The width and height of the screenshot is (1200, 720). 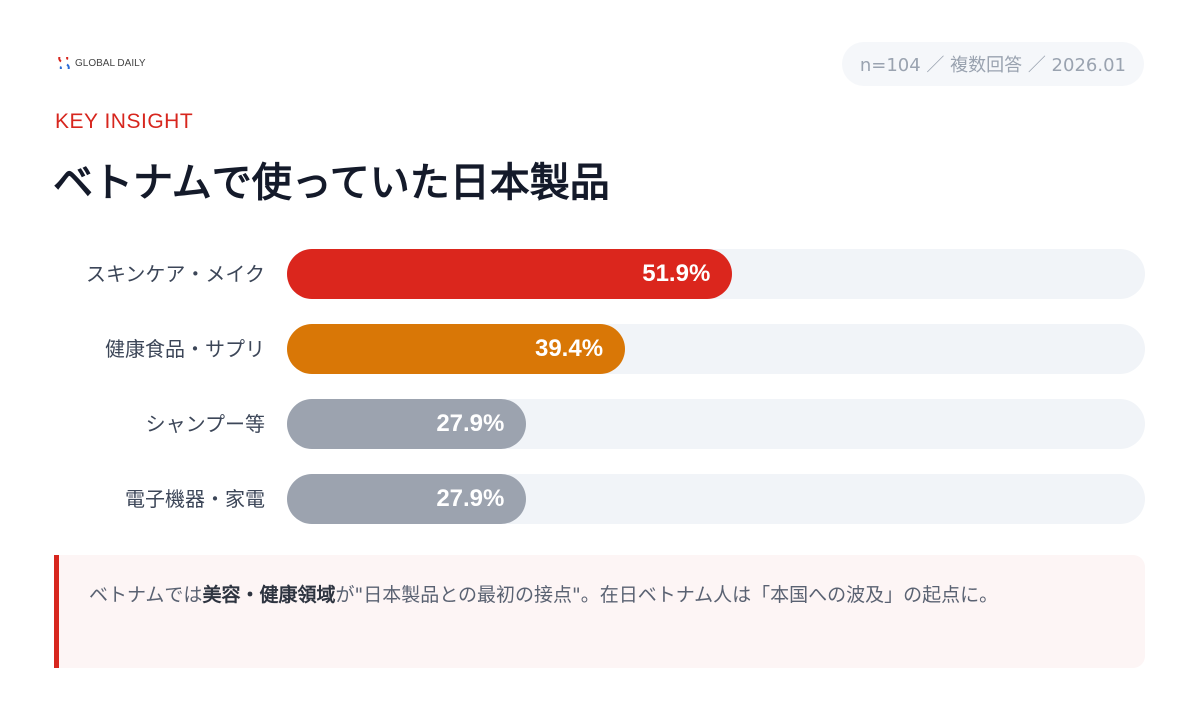 I want to click on category-label: スキンケア・メイク, so click(x=175, y=274).